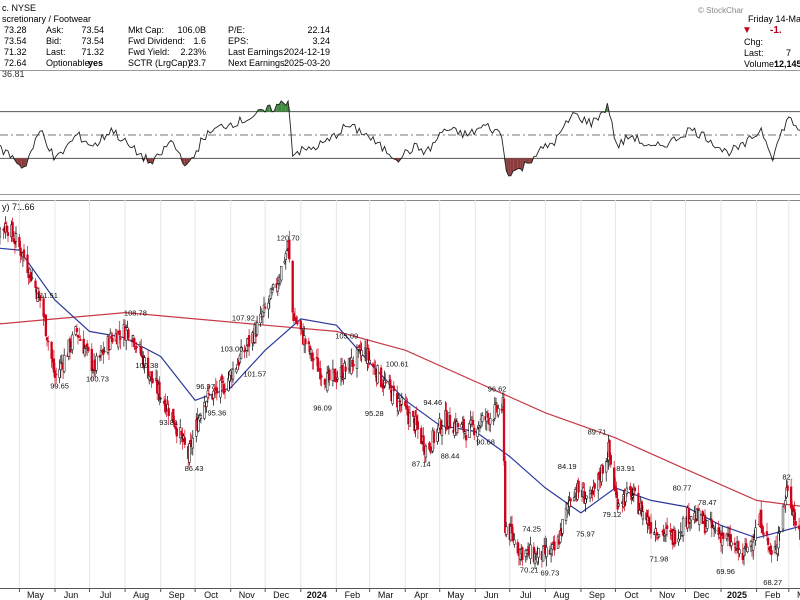  Describe the element at coordinates (177, 595) in the screenshot. I see `x-tick-label: Sep` at that location.